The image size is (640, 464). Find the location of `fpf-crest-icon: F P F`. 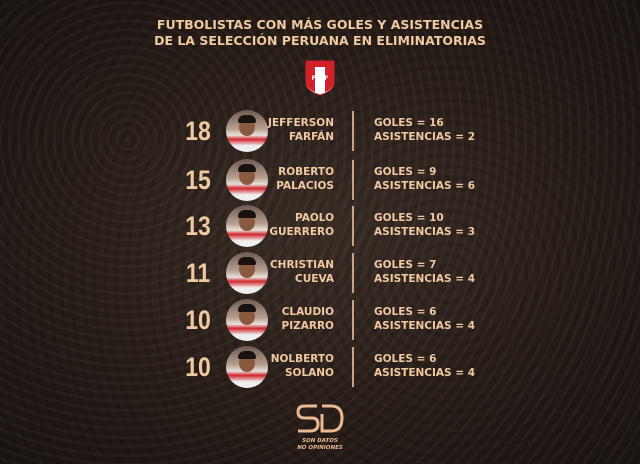

fpf-crest-icon: F P F is located at coordinates (320, 78).